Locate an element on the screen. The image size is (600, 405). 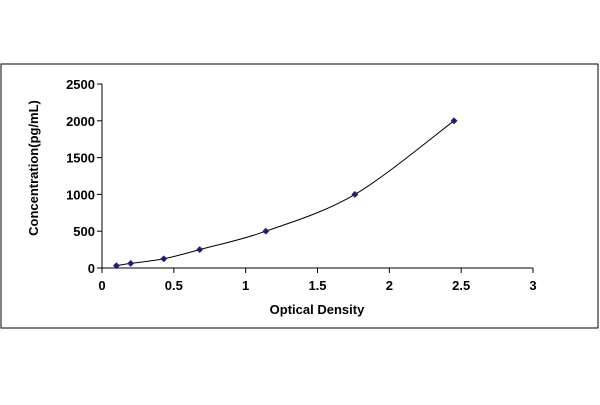
y-tick-label: 500 is located at coordinates (84, 231).